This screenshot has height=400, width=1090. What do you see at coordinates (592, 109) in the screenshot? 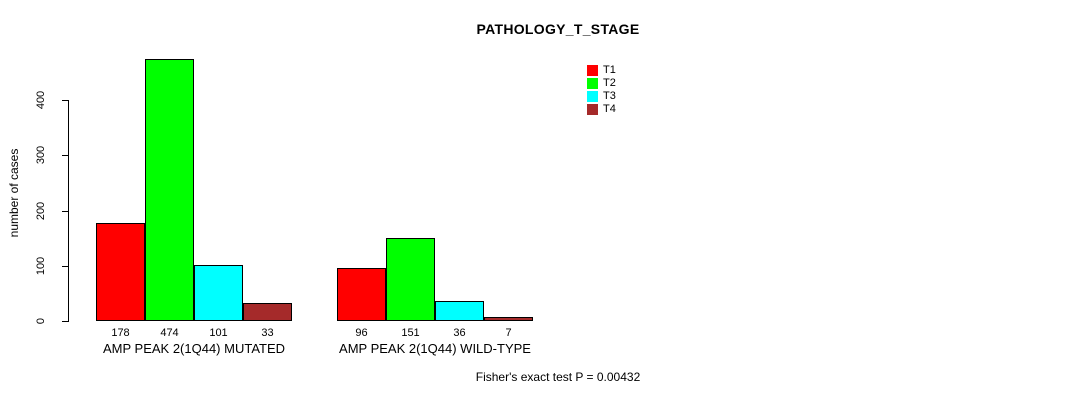
I see `legend-swatch-t4` at bounding box center [592, 109].